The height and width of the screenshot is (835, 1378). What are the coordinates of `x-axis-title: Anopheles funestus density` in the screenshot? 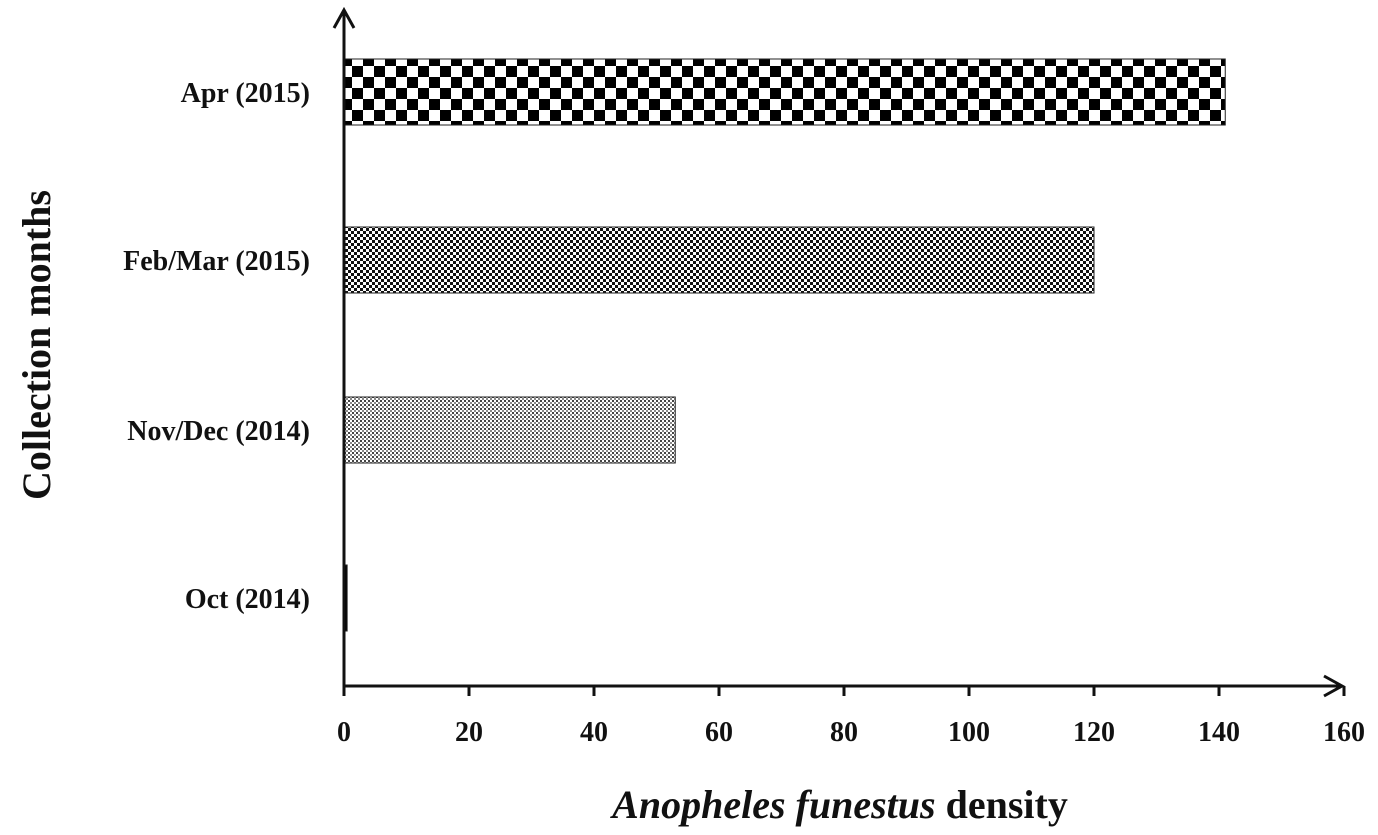 It's located at (838, 804).